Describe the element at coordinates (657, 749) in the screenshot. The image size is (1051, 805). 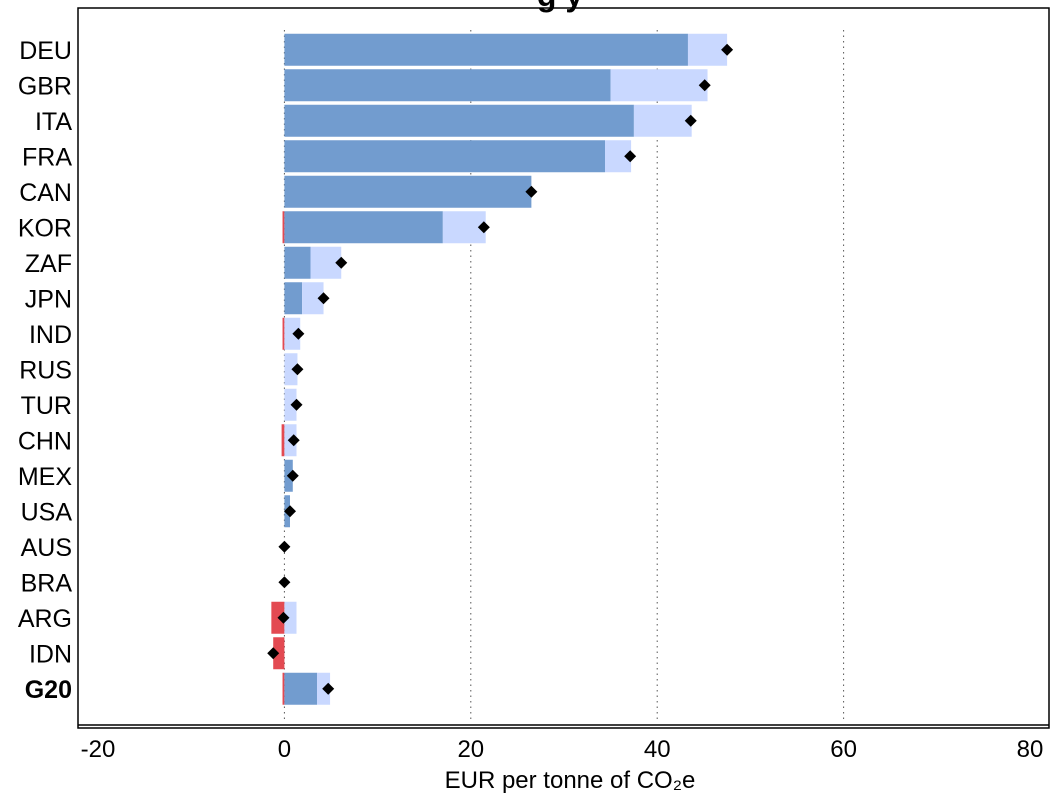
I see `x-tick-label: 40` at that location.